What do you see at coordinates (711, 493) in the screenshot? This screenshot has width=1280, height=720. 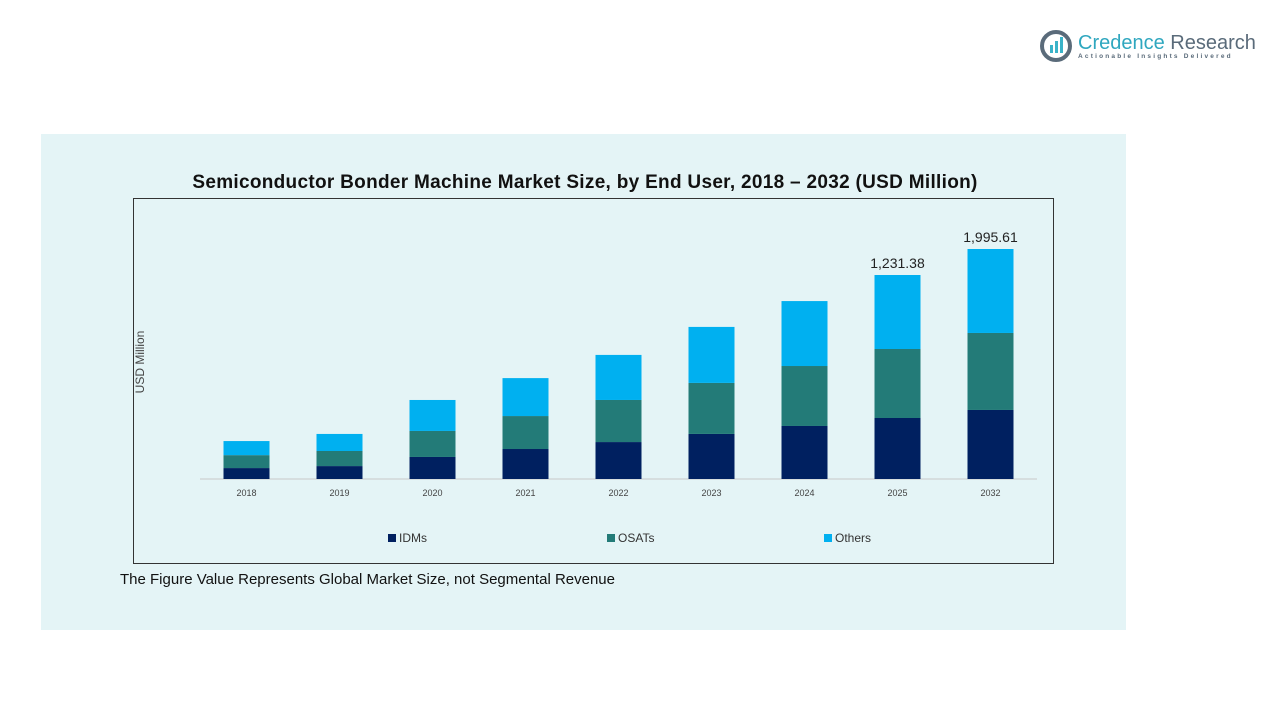 I see `x-tick-label: 2023` at bounding box center [711, 493].